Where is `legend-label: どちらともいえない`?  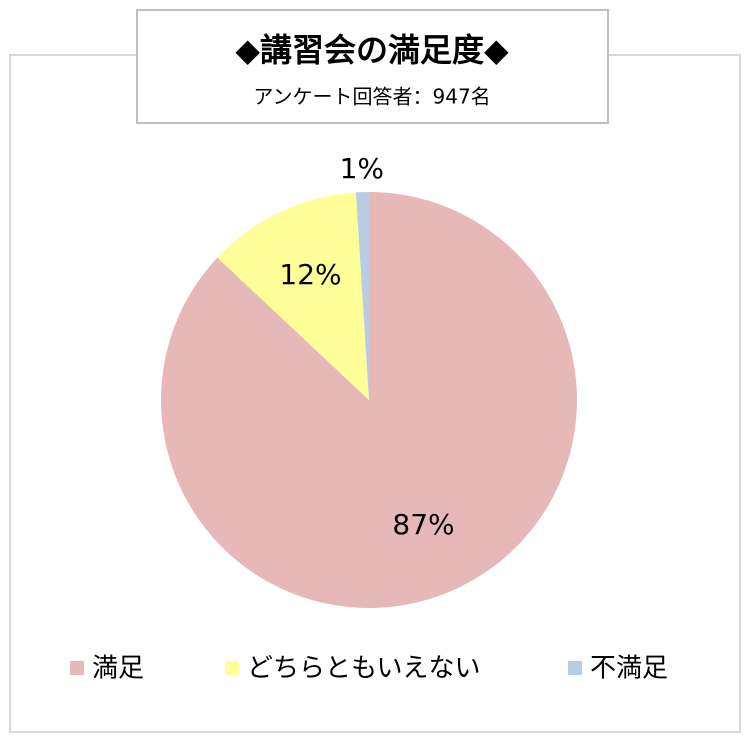 legend-label: どちらともいえない is located at coordinates (363, 669).